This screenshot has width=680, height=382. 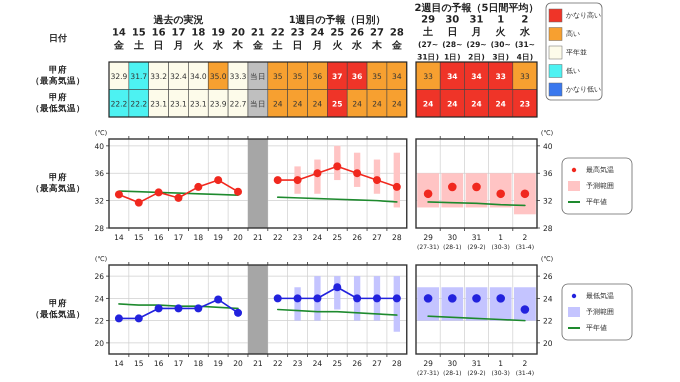 I want to click on text: 1週目の予報（日別）, so click(x=337, y=20).